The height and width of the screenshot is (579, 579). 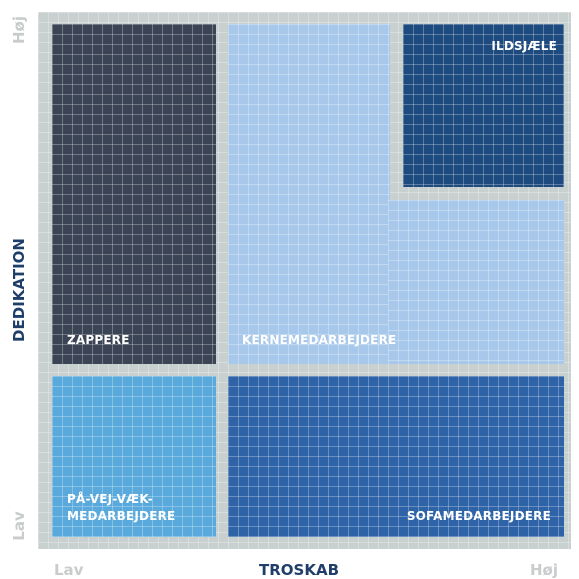 What do you see at coordinates (134, 456) in the screenshot?
I see `segment-paa-vej-vaek` at bounding box center [134, 456].